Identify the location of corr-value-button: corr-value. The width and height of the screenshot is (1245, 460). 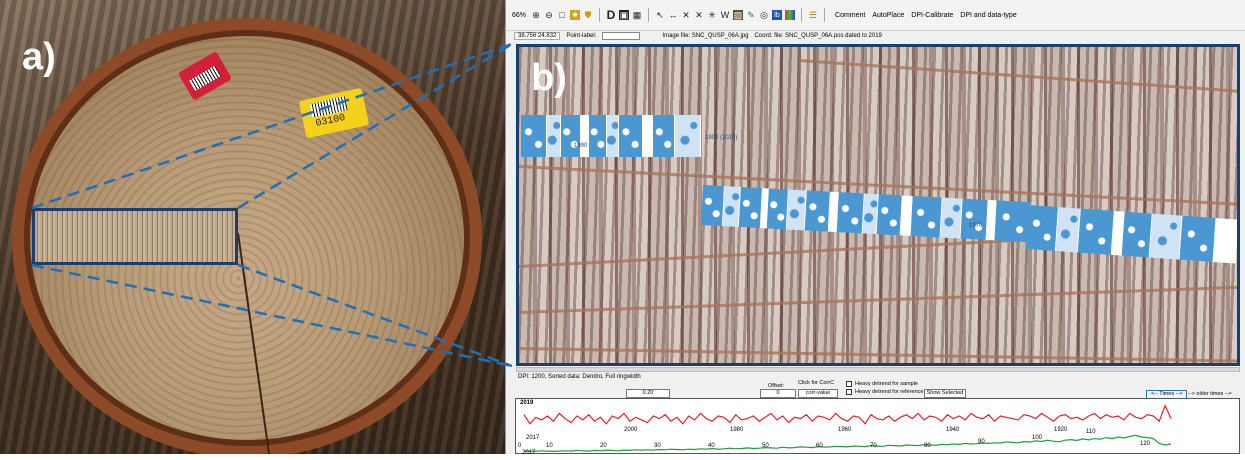
(818, 393).